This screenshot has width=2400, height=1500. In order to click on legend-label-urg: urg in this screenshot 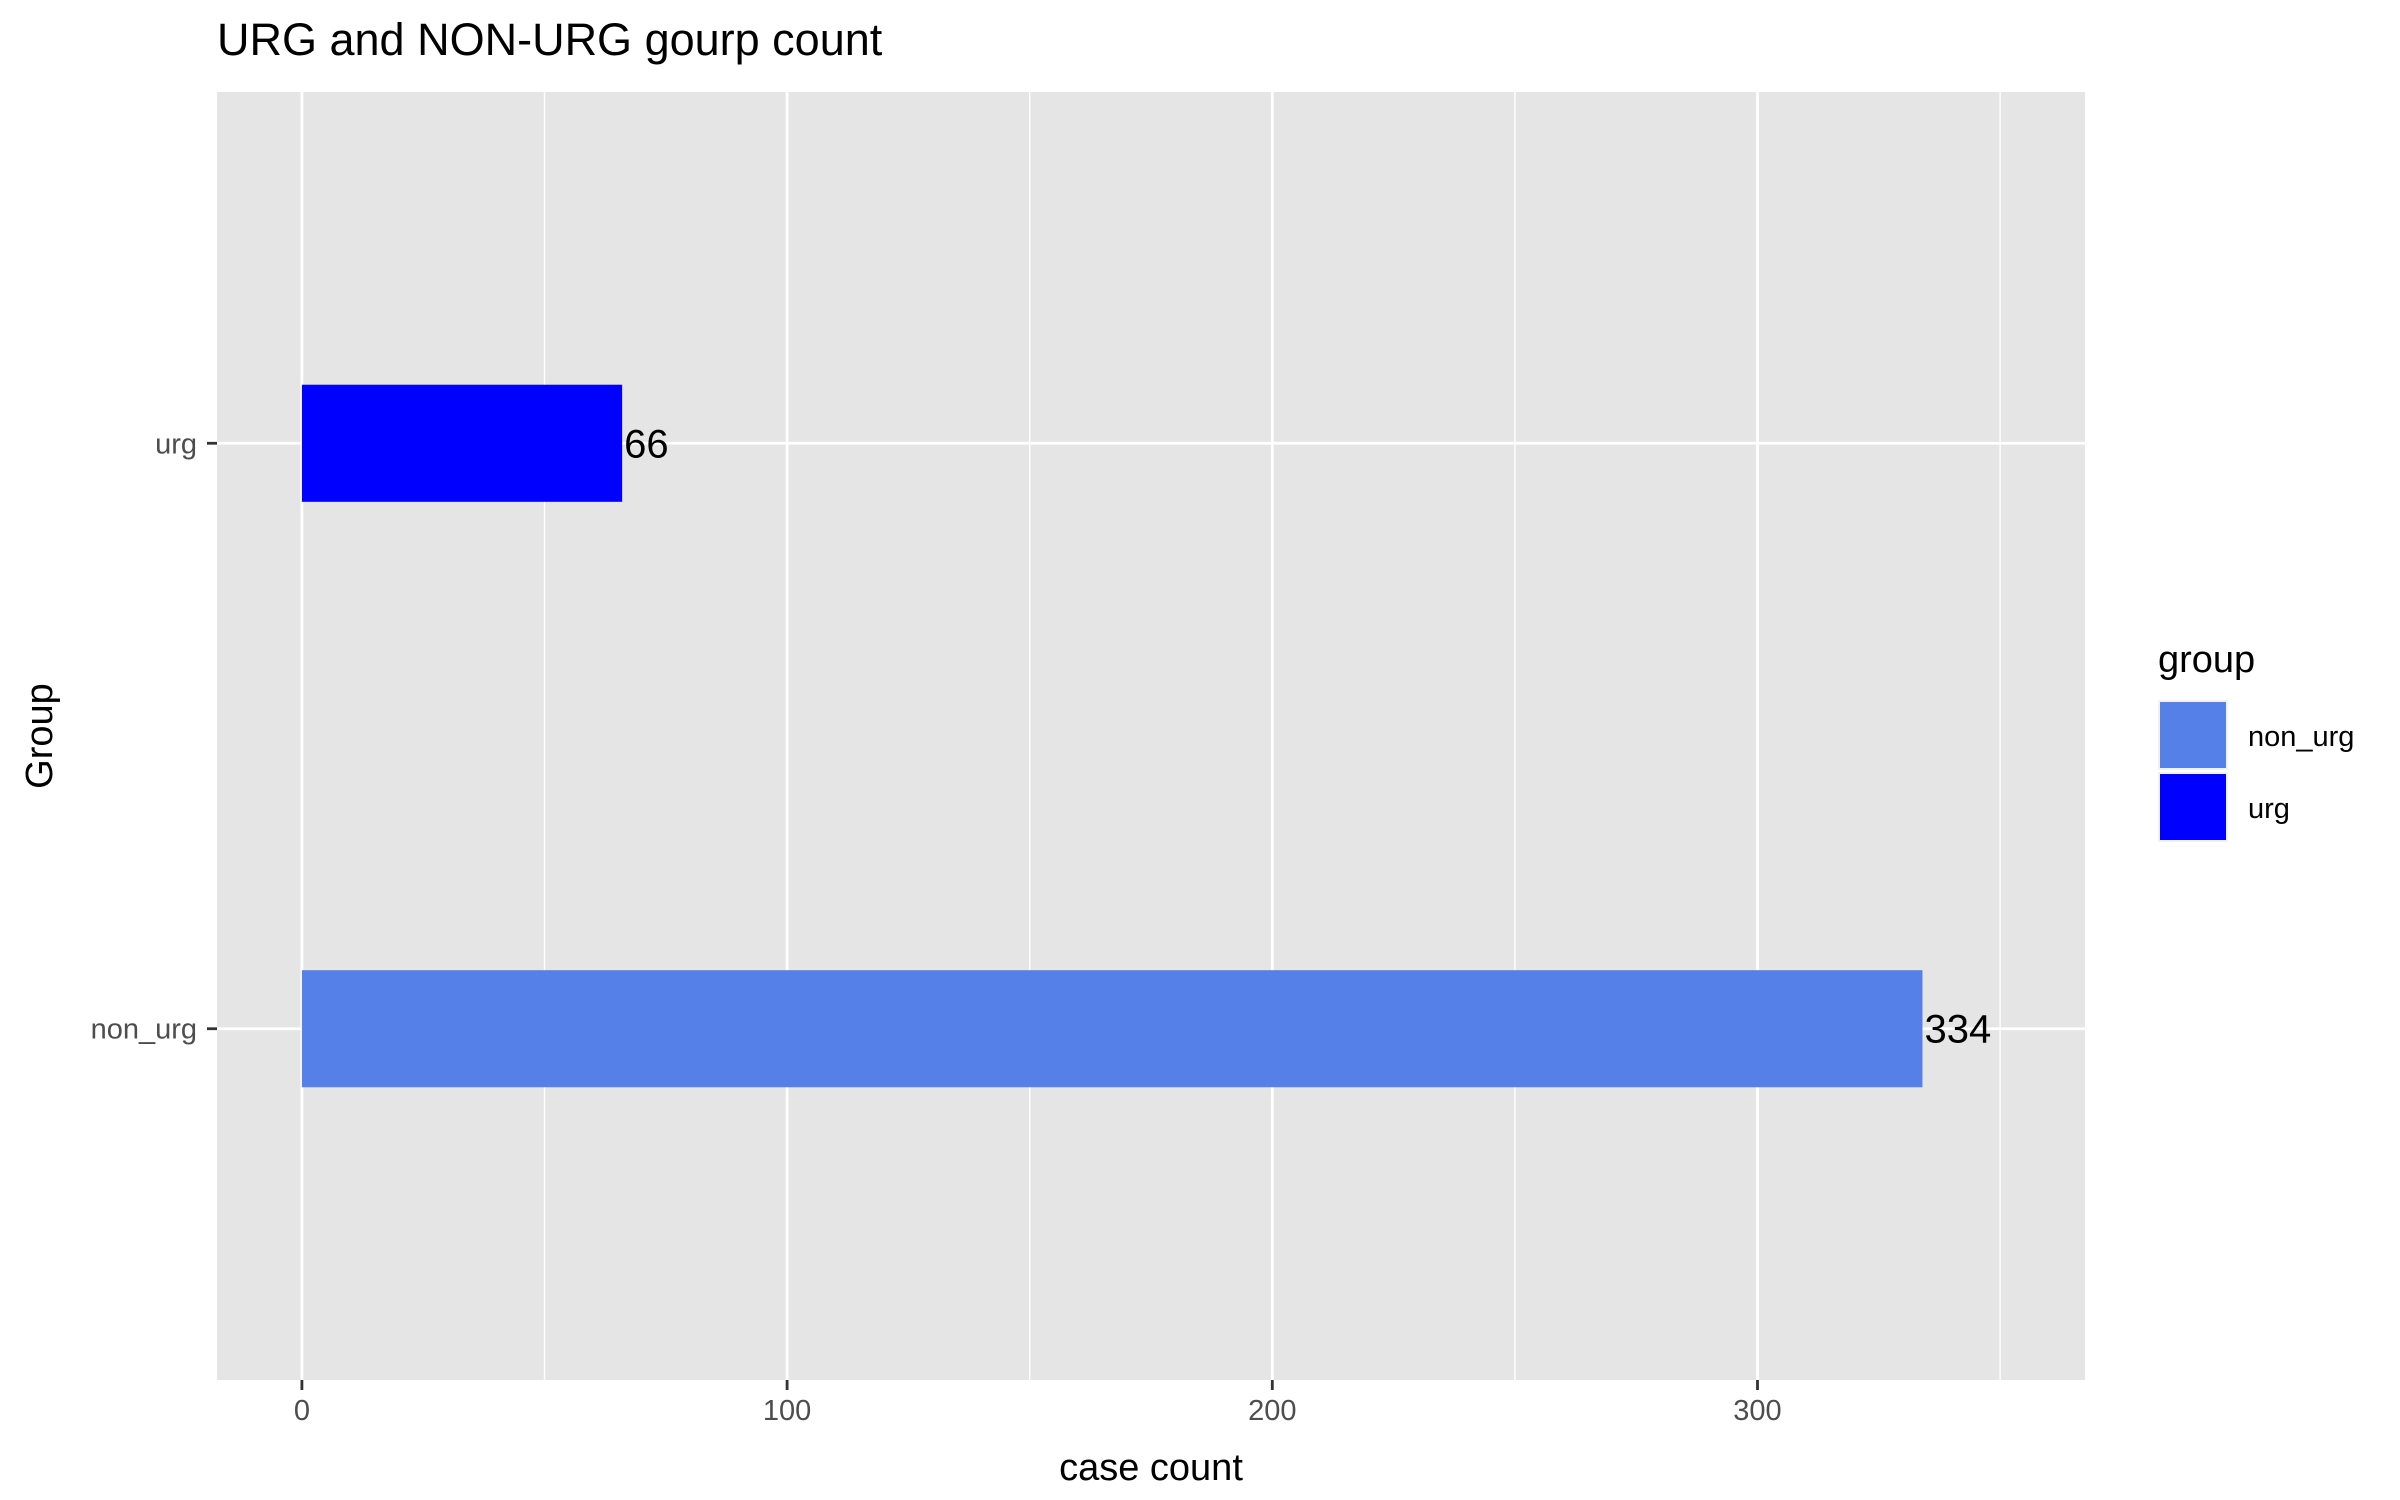, I will do `click(2269, 809)`.